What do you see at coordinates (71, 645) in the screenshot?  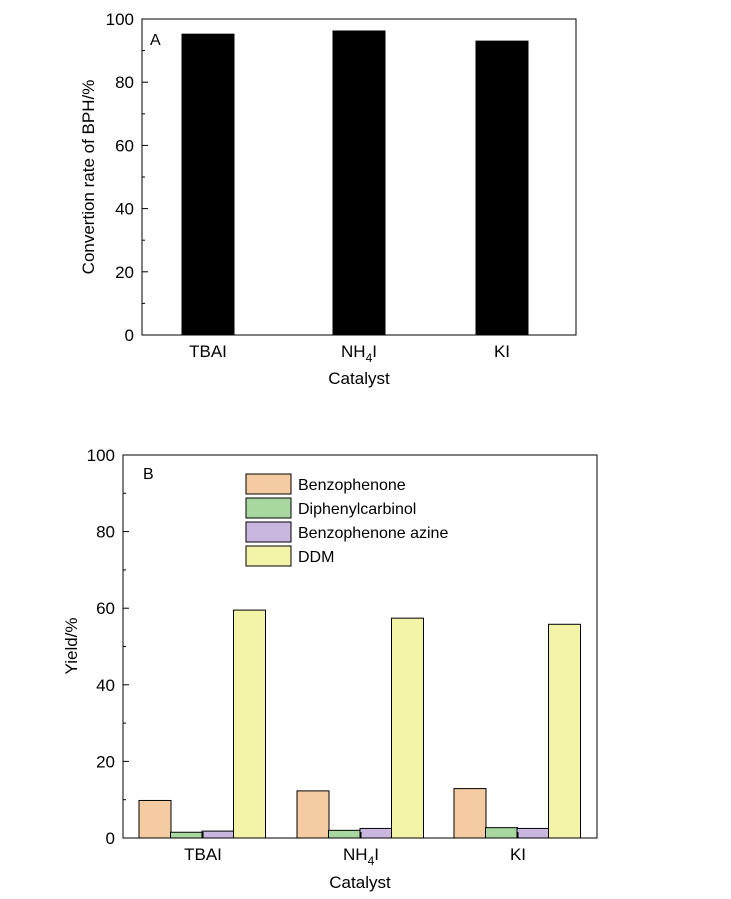 I see `chart-b-y-axis-title: Yield/%` at bounding box center [71, 645].